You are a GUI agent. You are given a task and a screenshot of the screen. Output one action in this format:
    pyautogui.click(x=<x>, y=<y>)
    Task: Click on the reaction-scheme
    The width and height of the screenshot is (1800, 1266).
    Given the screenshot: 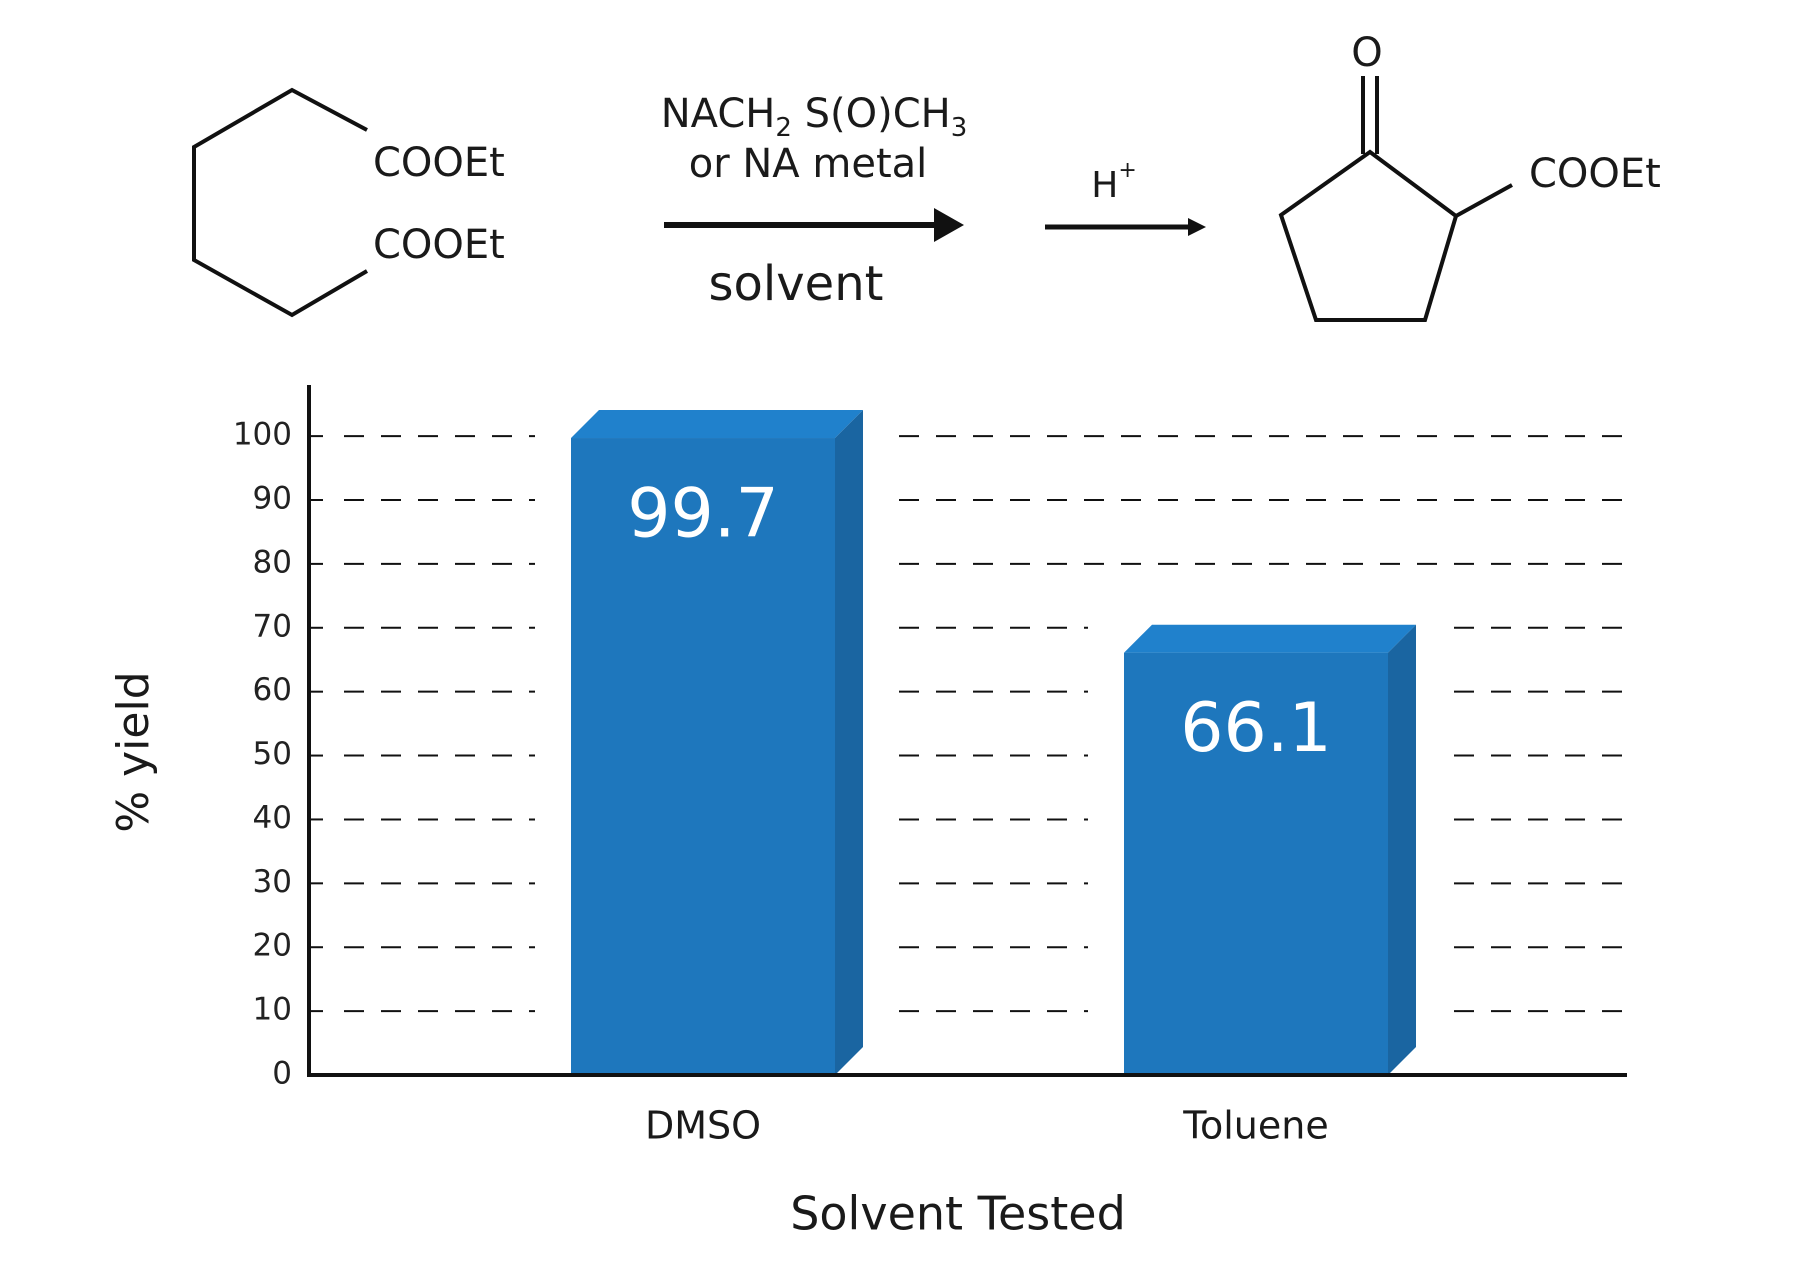 What is the action you would take?
    pyautogui.click(x=852, y=199)
    